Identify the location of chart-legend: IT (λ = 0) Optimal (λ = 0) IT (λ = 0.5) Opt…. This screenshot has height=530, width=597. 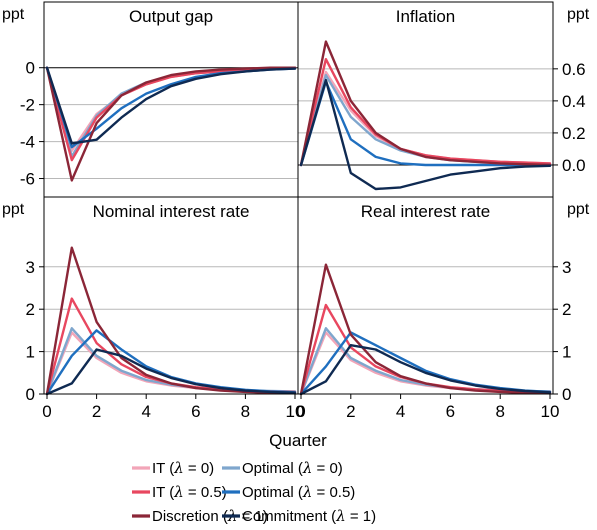
(254, 492).